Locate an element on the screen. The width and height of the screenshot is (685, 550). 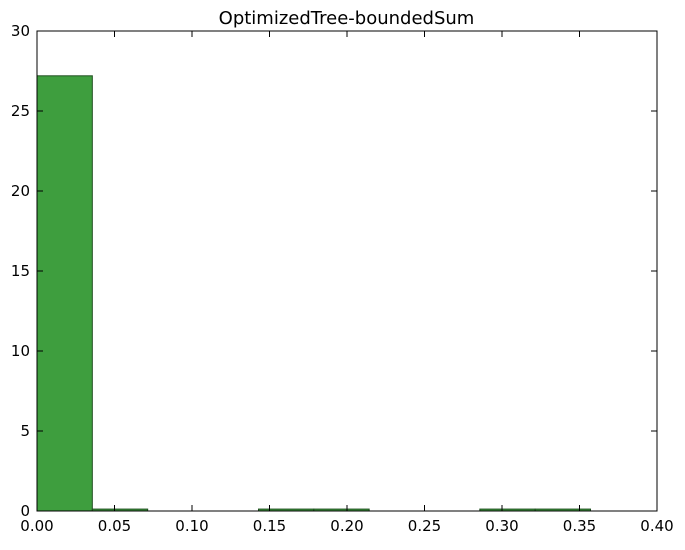
x-tick-label: 0.20 is located at coordinates (346, 526).